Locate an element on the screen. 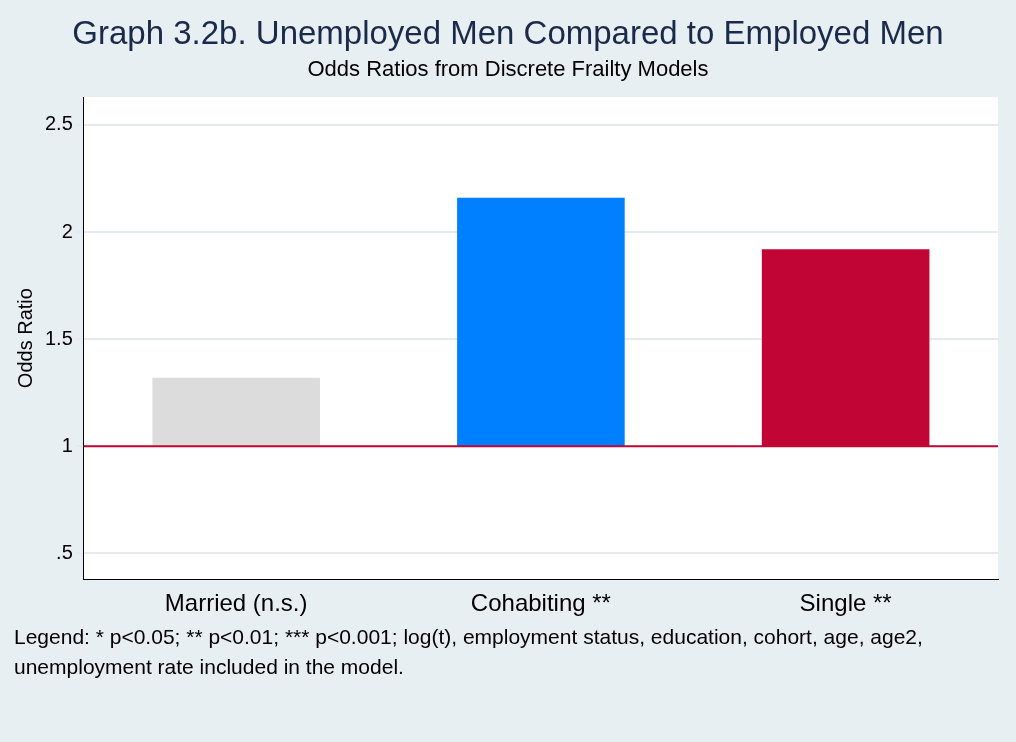  y-tick-label: 1 is located at coordinates (67, 444).